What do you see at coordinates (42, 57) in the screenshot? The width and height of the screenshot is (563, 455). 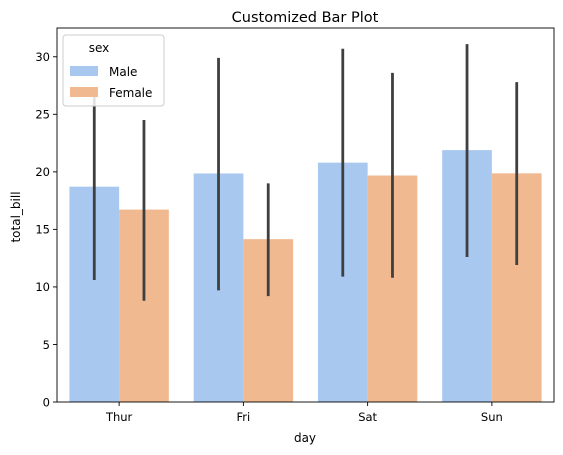 I see `y-tick-label-30: 30` at bounding box center [42, 57].